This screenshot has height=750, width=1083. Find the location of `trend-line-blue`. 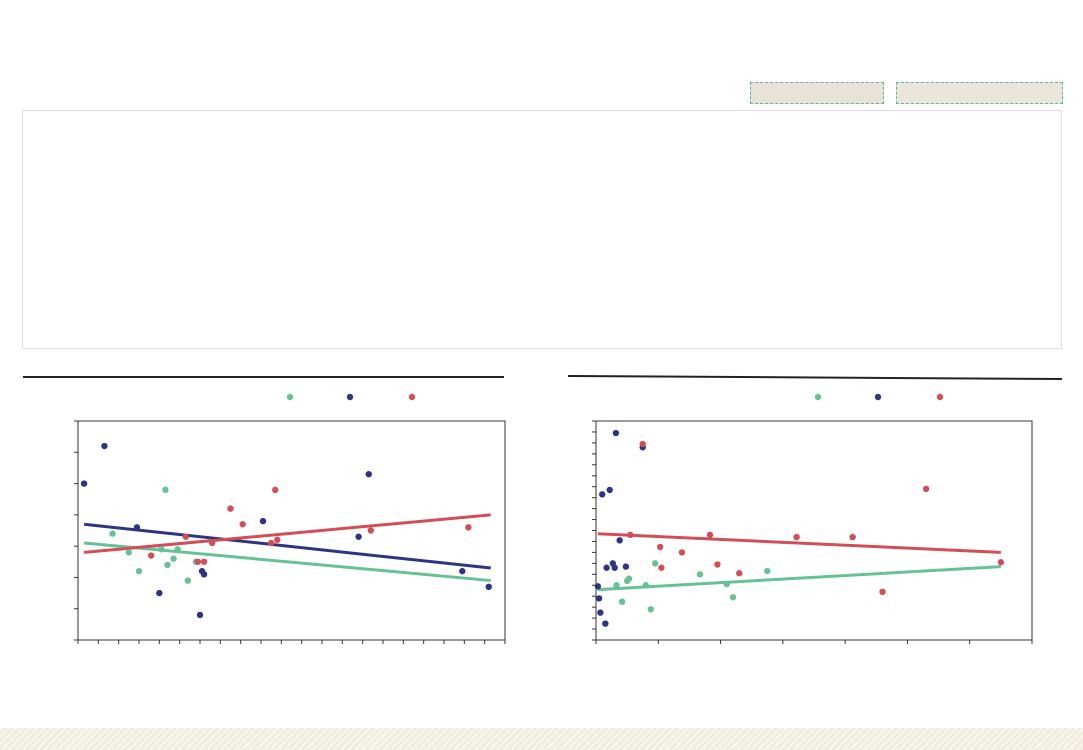

trend-line-blue is located at coordinates (287, 546).